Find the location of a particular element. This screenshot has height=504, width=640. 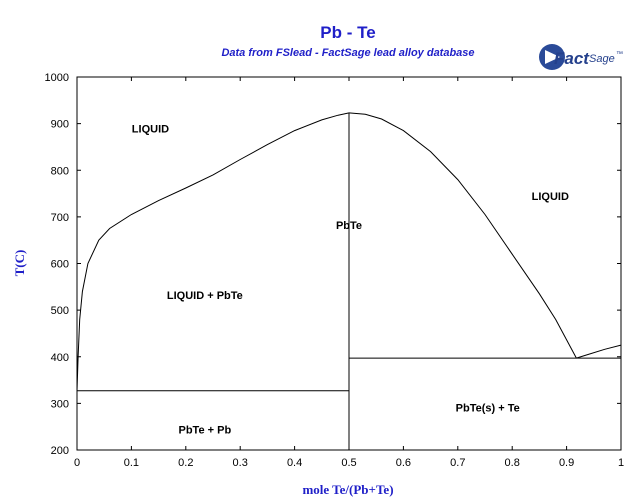

x-tick-label: 0.2 is located at coordinates (185, 463).